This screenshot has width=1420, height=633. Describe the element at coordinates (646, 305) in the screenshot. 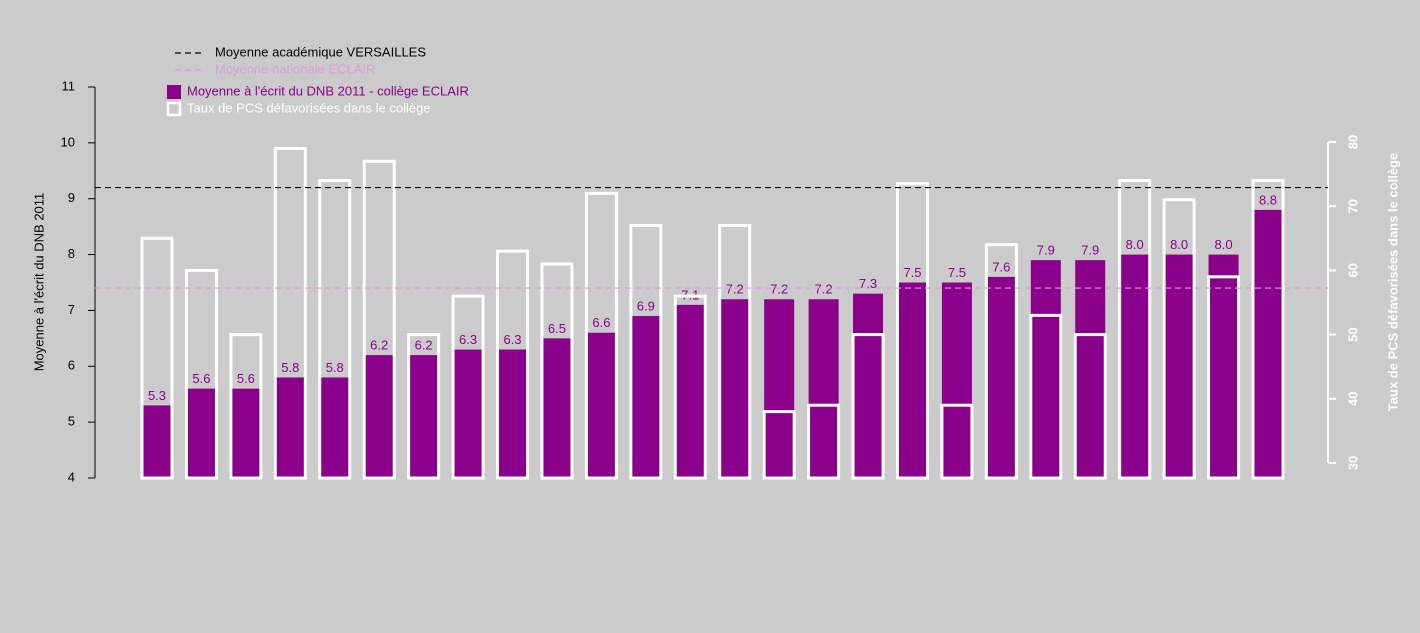

I see `value-label: 6.9` at that location.